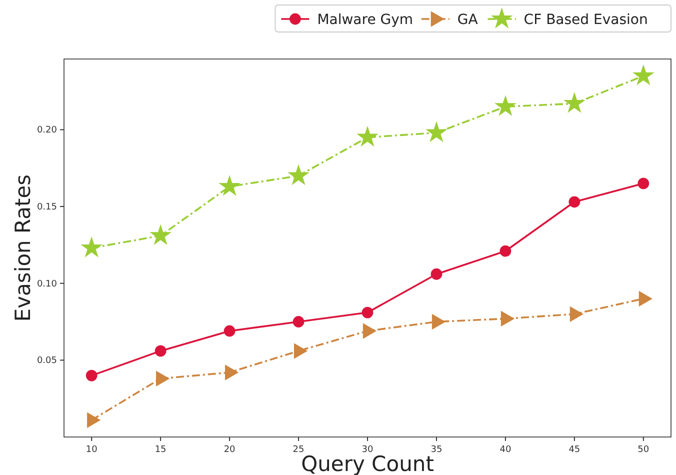 The height and width of the screenshot is (475, 676). Describe the element at coordinates (365, 20) in the screenshot. I see `legend-label: Malware Gym` at that location.